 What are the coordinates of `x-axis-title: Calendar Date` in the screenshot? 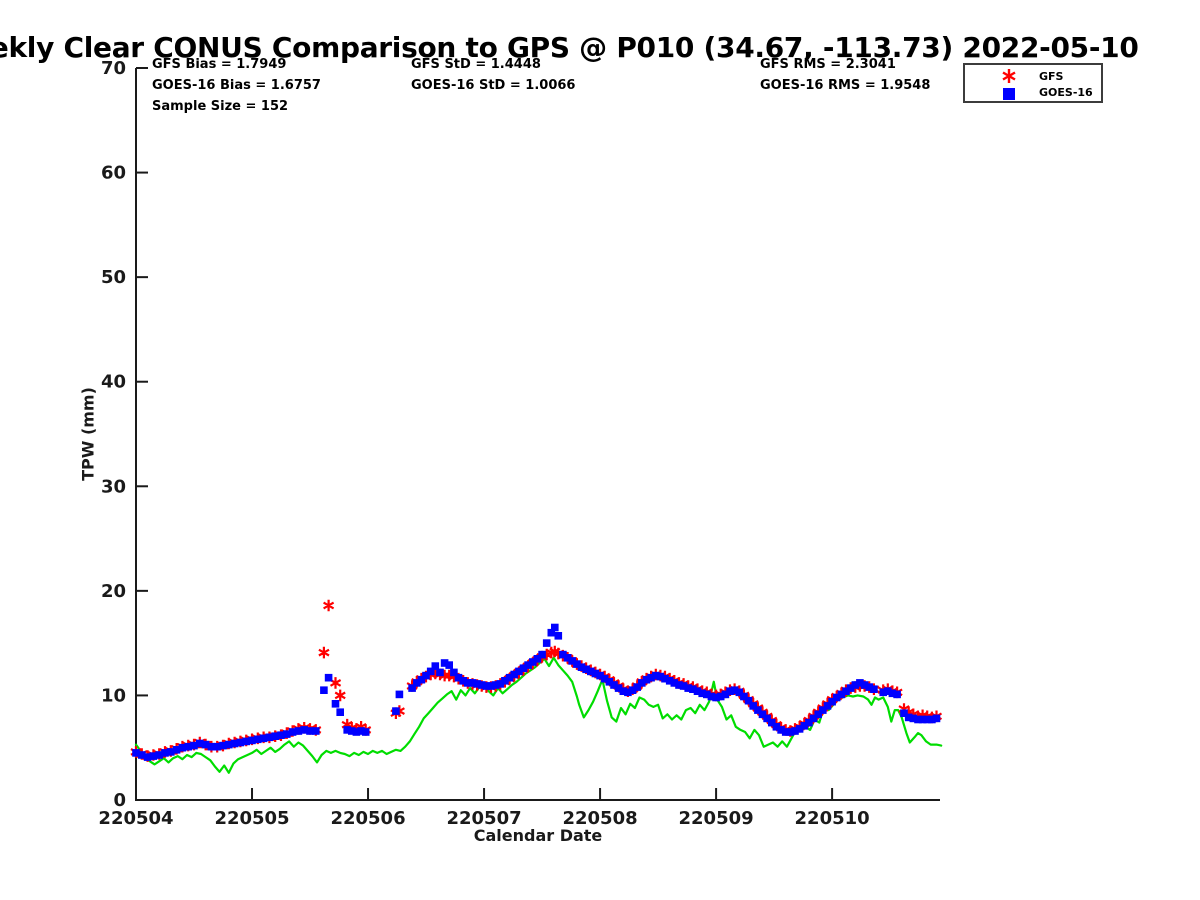 It's located at (538, 835).